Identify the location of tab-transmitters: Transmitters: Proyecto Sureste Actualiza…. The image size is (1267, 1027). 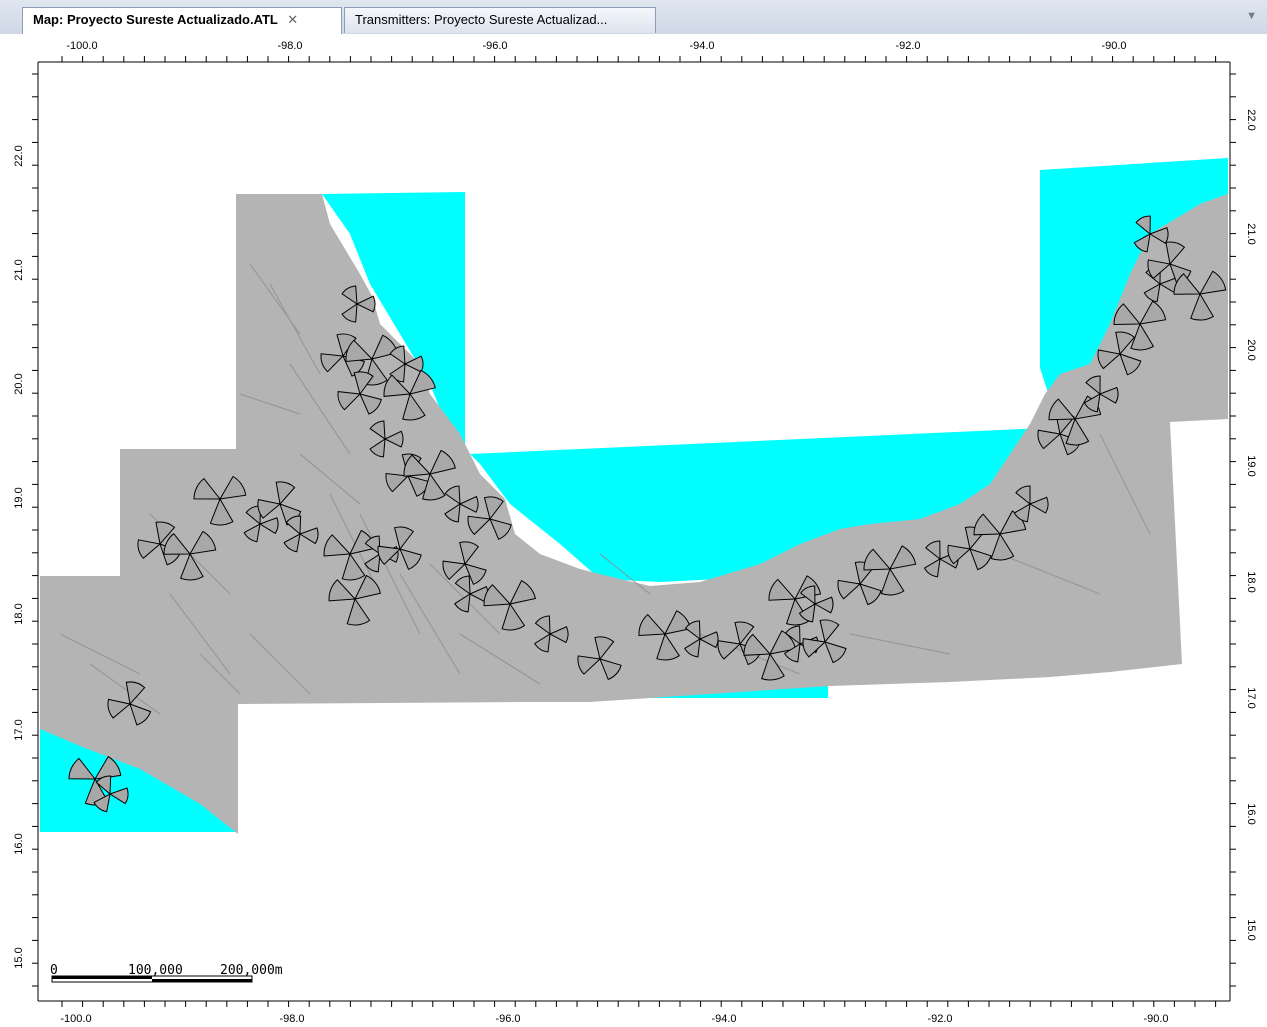
(500, 20).